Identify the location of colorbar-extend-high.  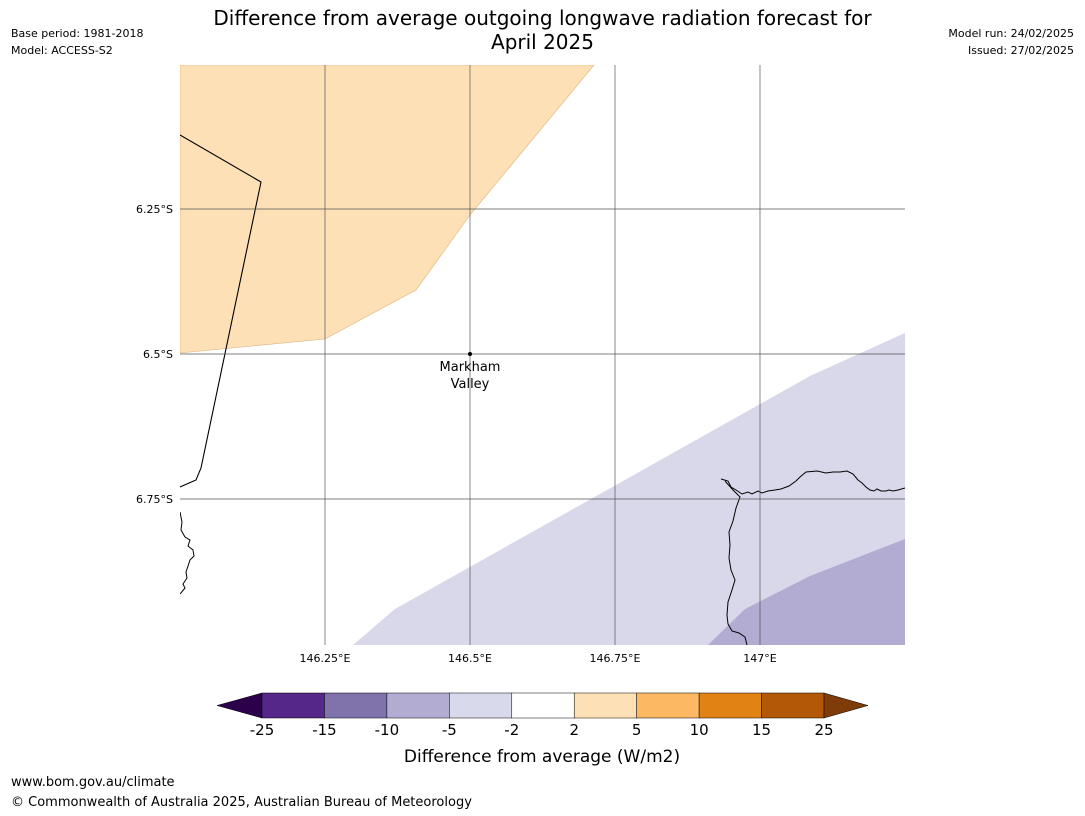
(846, 705).